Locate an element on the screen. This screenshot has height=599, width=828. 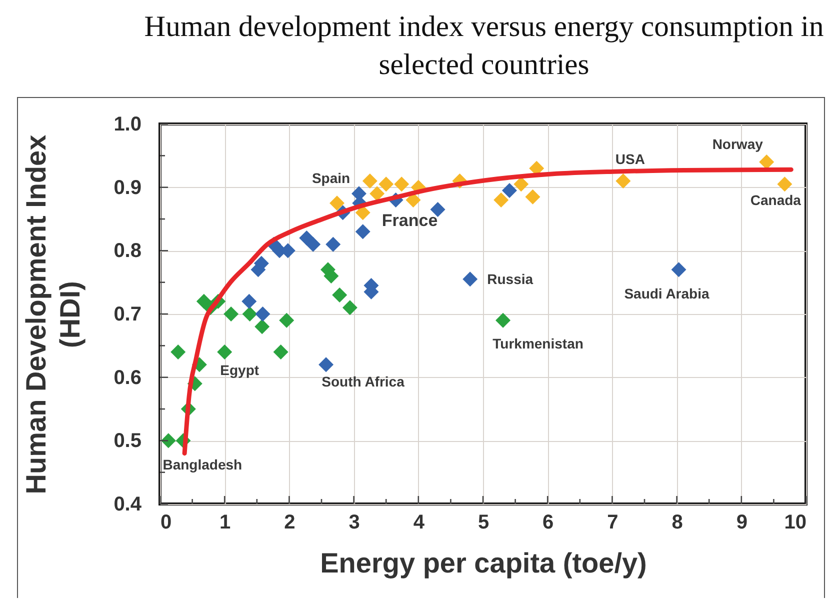
x-tick-label: 0 is located at coordinates (166, 523).